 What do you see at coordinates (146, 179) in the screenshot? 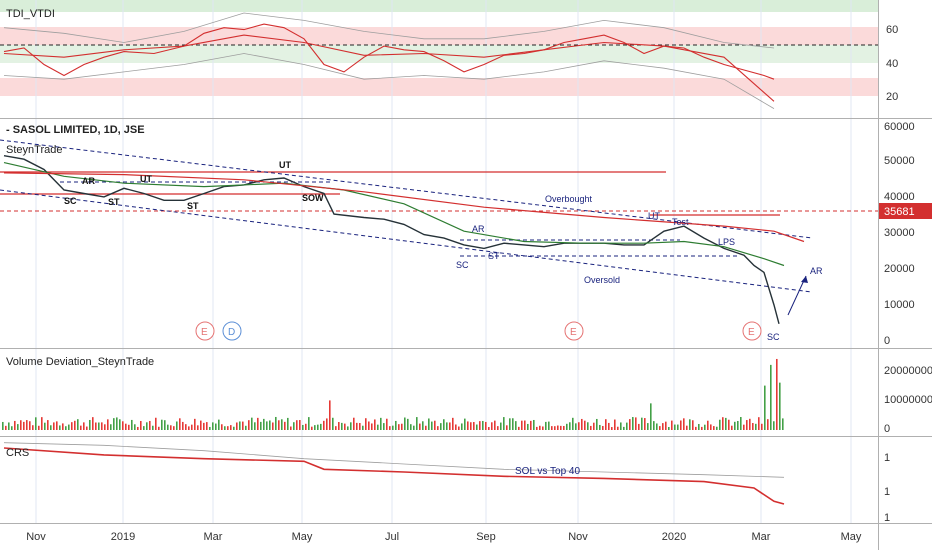
I see `annotation-ut1: UT` at bounding box center [146, 179].